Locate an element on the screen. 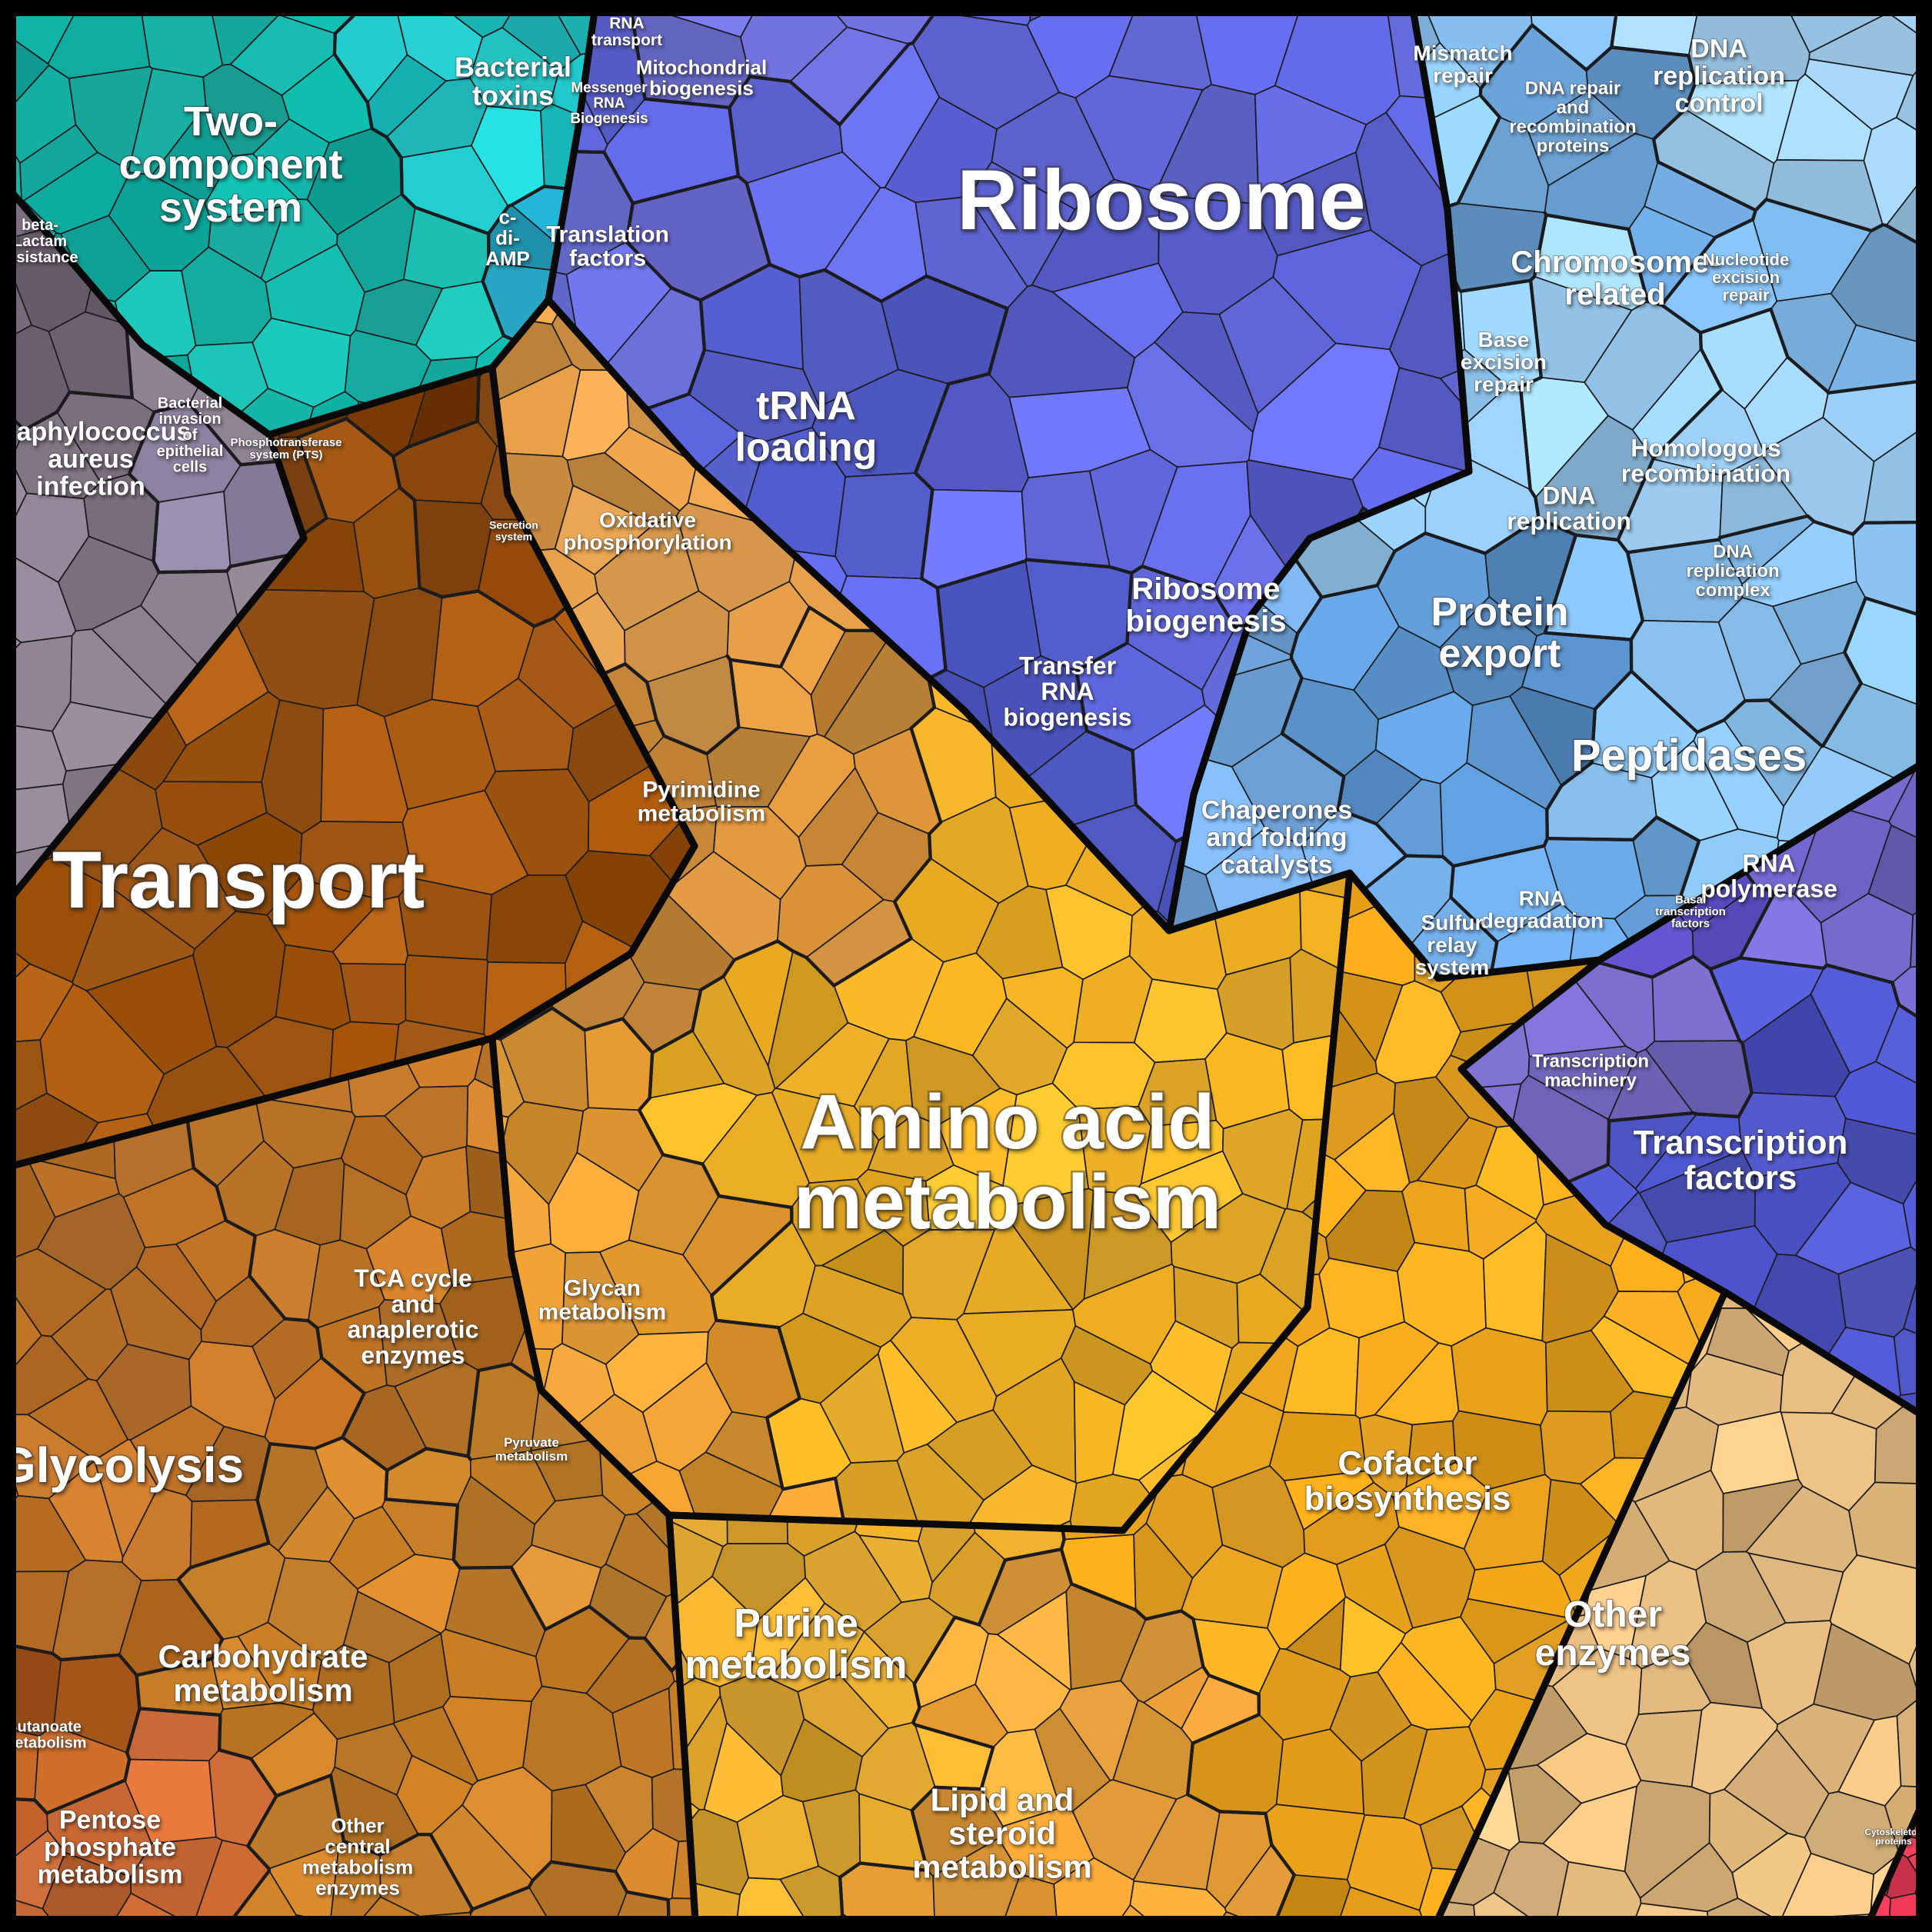  label-staphylococcus-aureus-infection: Staphylococcus aureus infection is located at coordinates (95, 459).